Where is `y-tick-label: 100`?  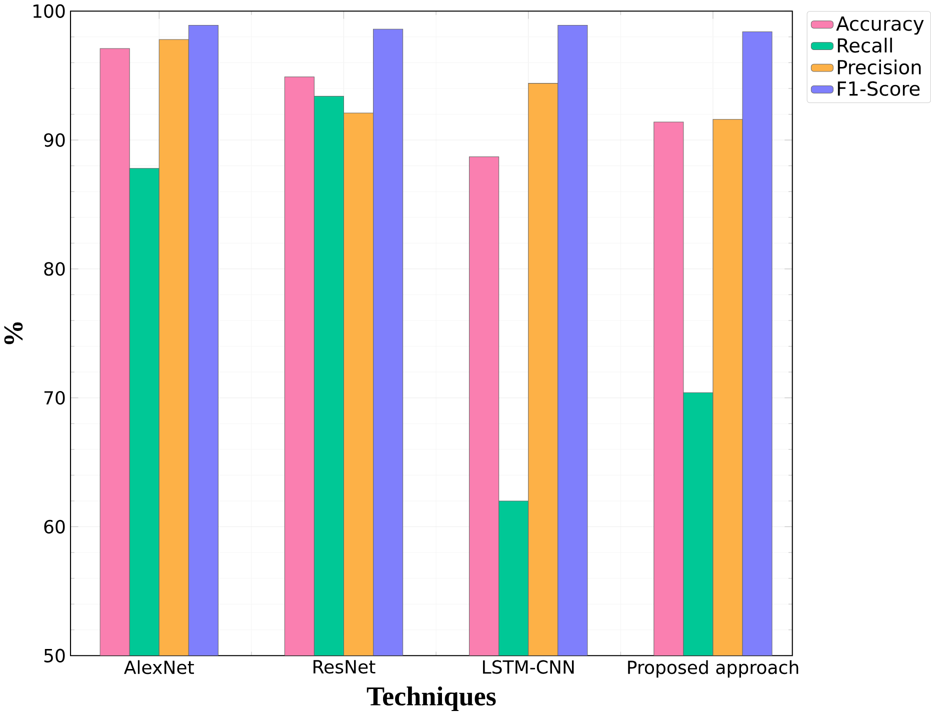
y-tick-label: 100 is located at coordinates (49, 11).